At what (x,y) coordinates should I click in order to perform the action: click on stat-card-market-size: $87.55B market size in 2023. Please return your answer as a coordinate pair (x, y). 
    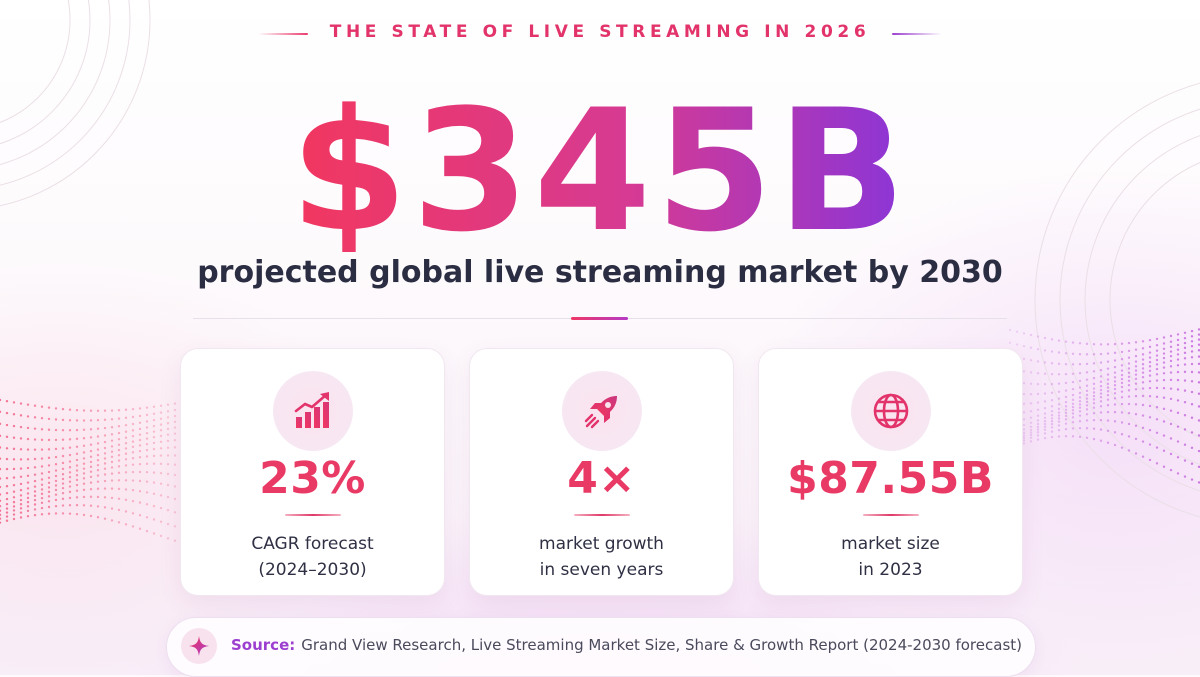
    Looking at the image, I should click on (890, 472).